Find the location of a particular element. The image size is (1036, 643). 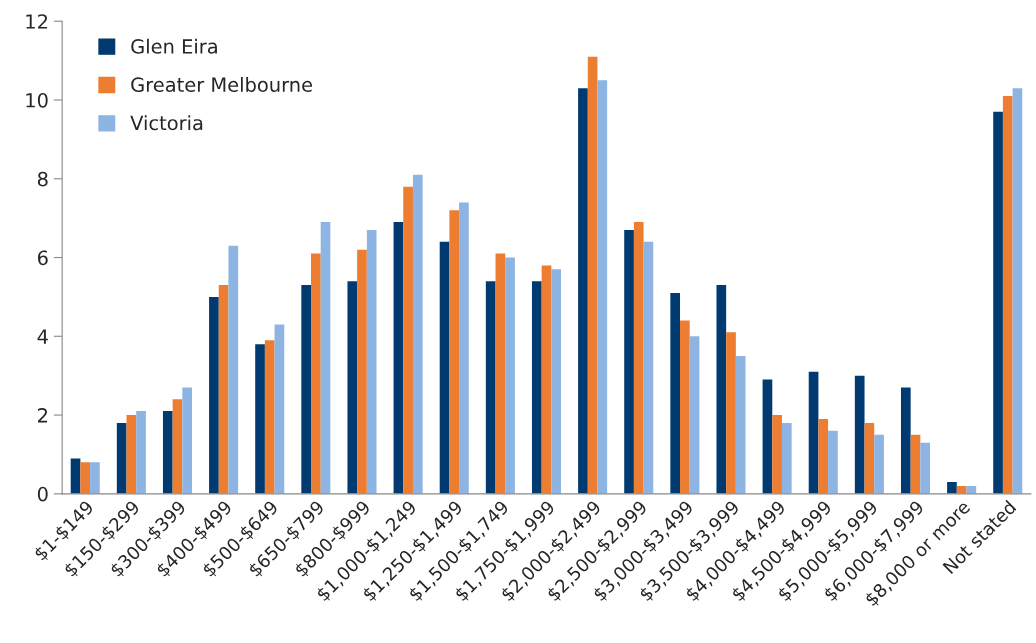

y-tick-label: 0 is located at coordinates (42, 494).